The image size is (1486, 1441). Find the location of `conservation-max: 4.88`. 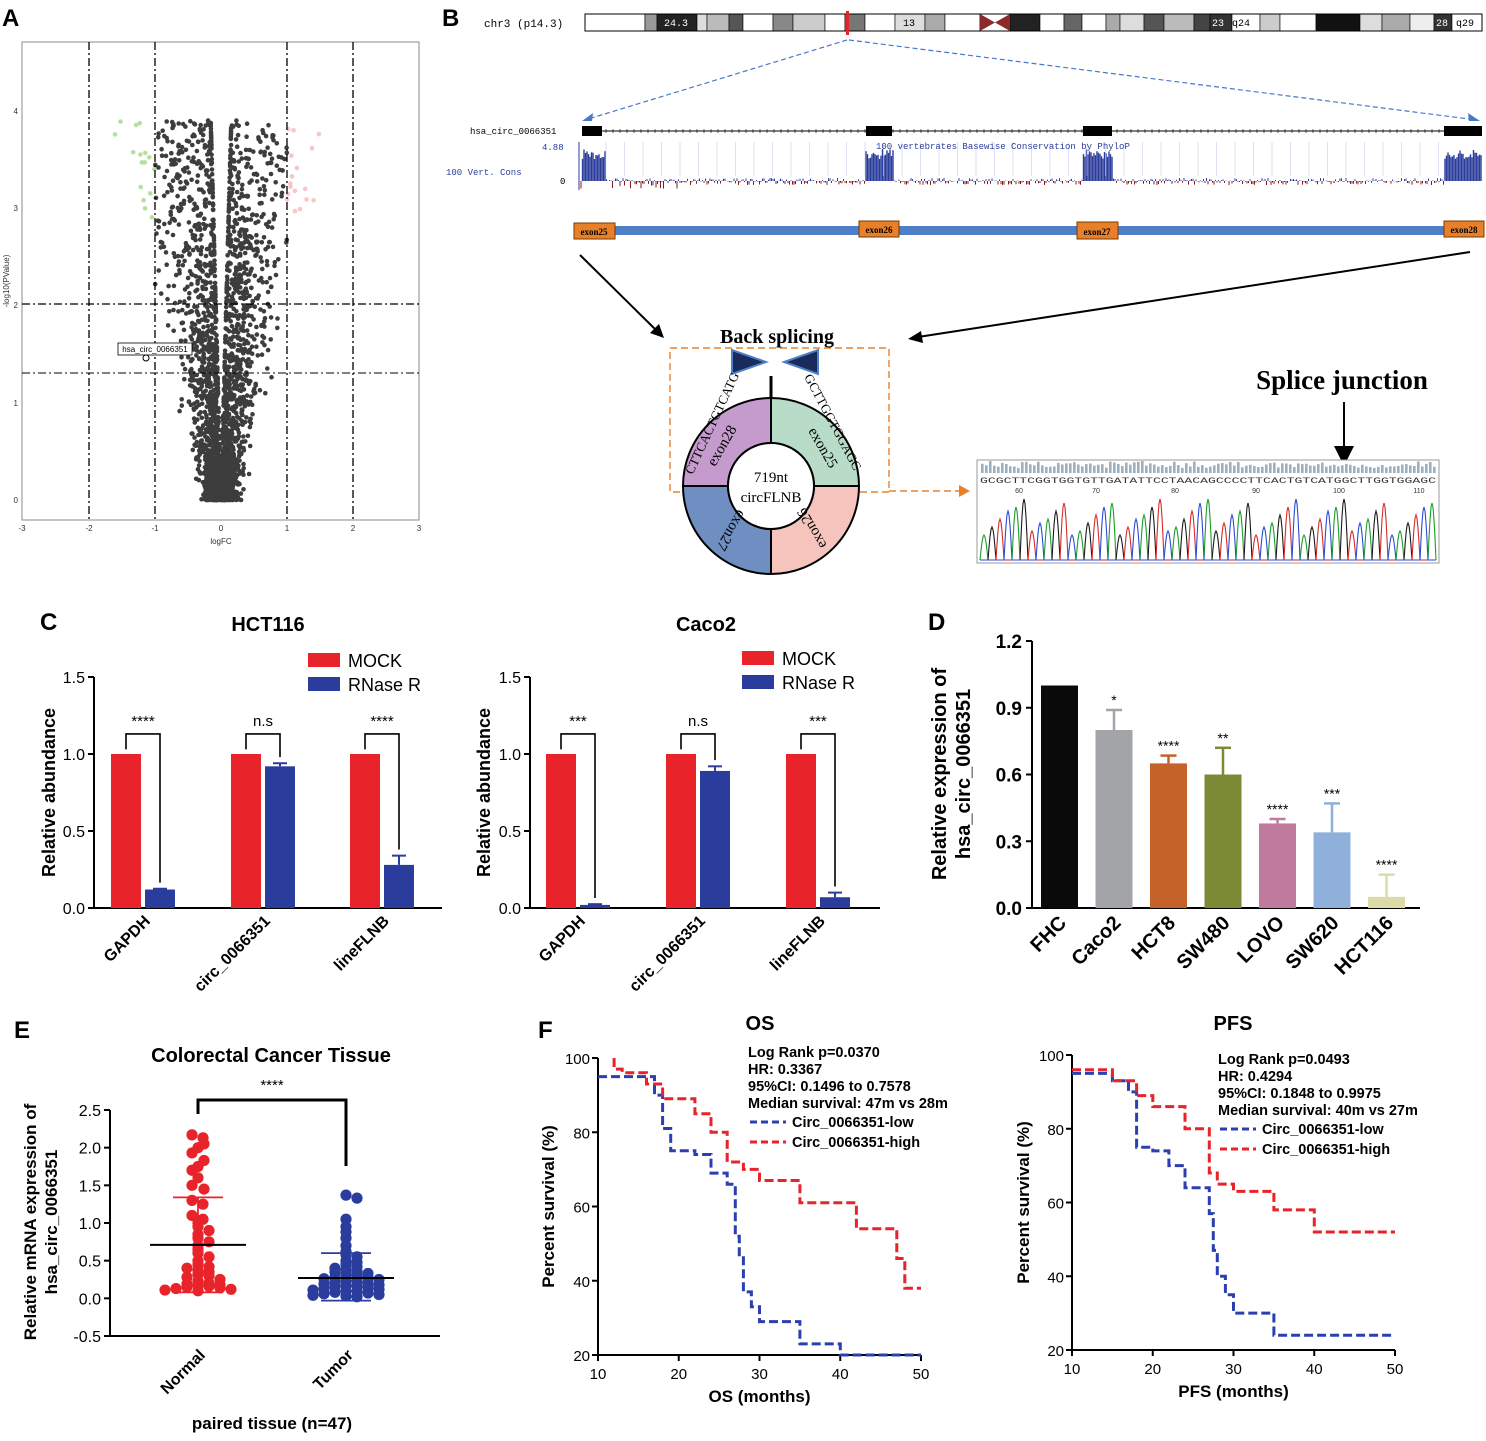

conservation-max: 4.88 is located at coordinates (553, 148).